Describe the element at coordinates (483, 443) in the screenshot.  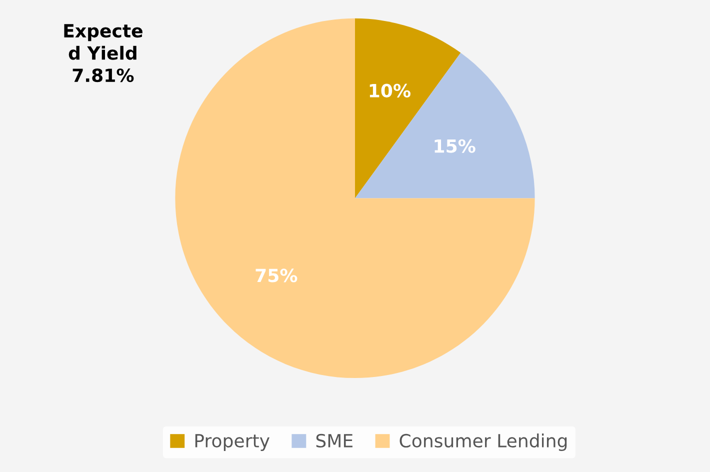
I see `legend-label: Consumer Lending` at that location.